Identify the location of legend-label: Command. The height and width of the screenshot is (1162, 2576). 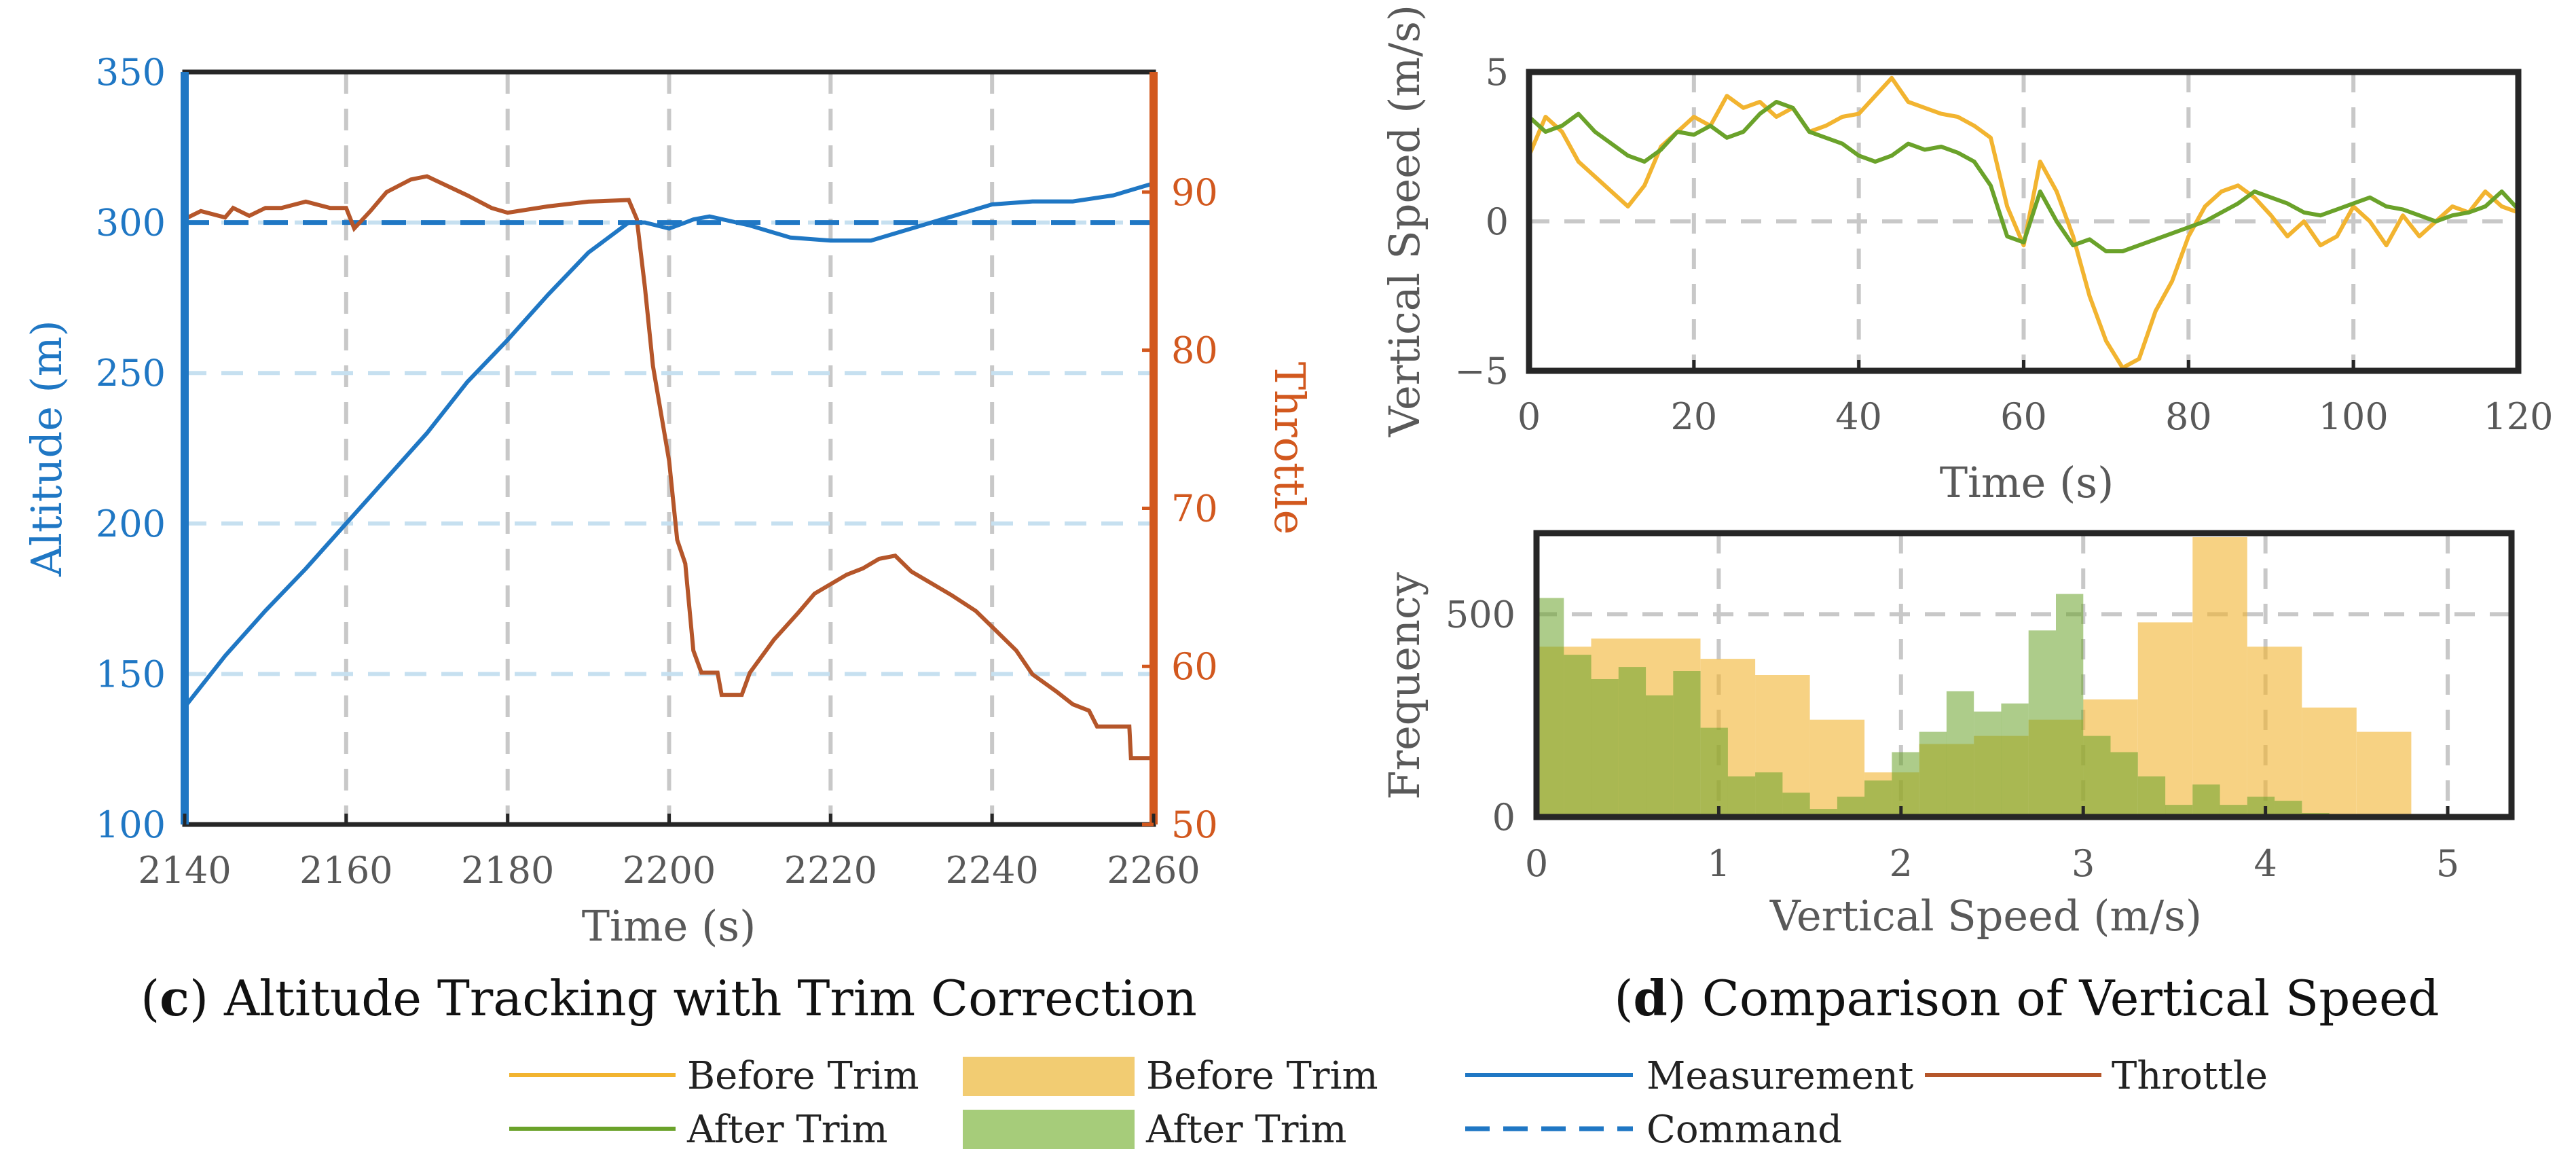
(1744, 1130).